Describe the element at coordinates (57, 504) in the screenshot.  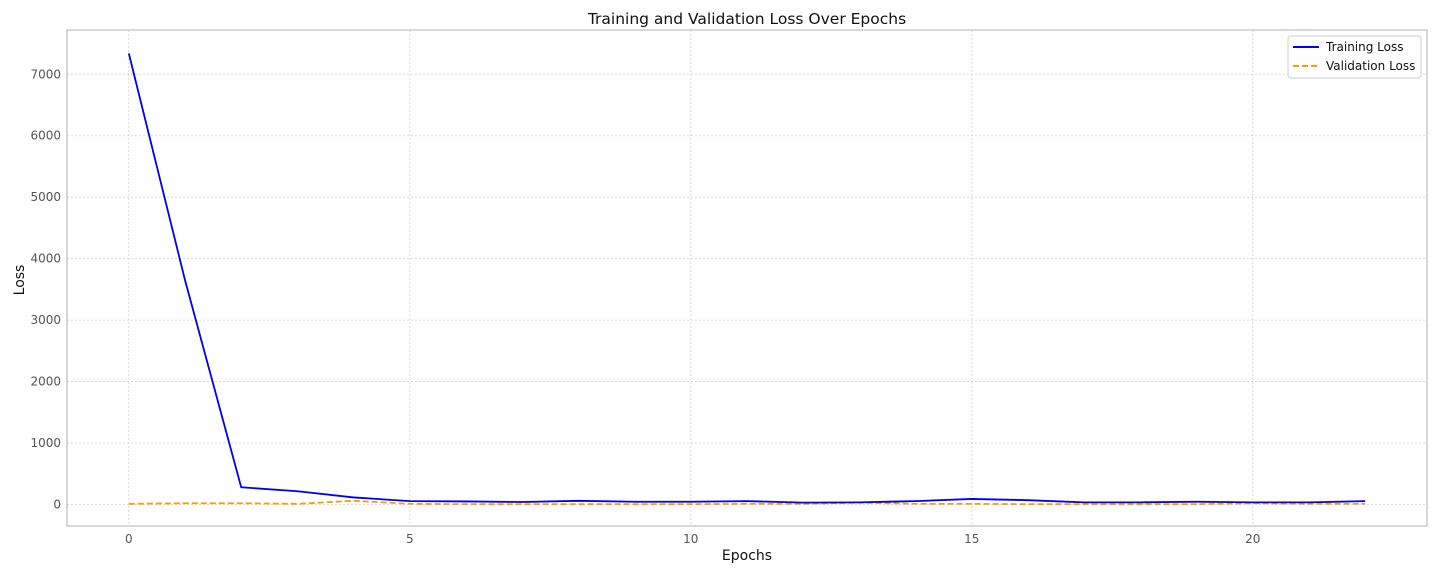
I see `y-tick-label: 0` at that location.